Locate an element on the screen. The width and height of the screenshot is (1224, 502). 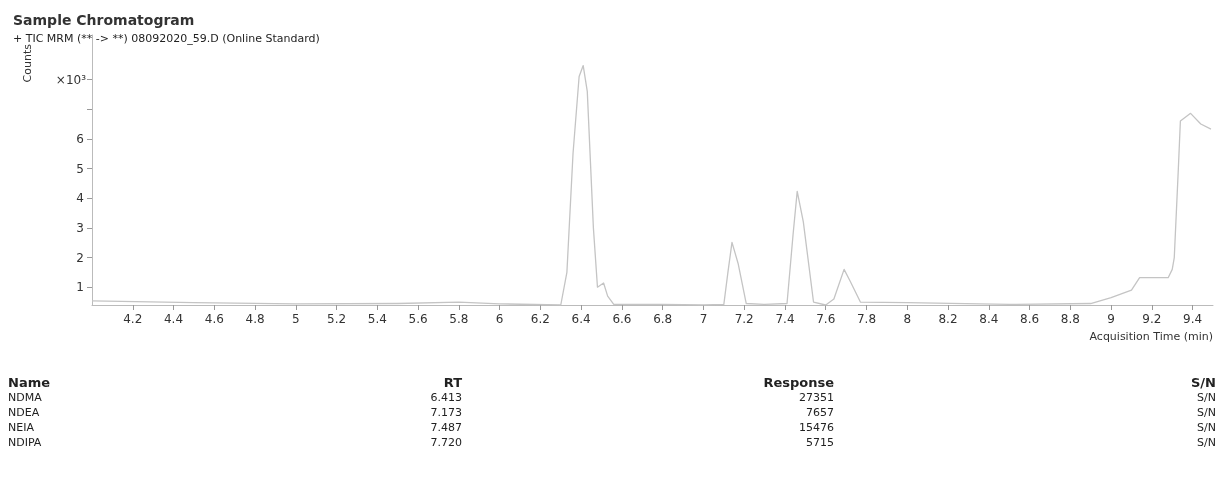
x-tick-label: 7.2 is located at coordinates (744, 319).